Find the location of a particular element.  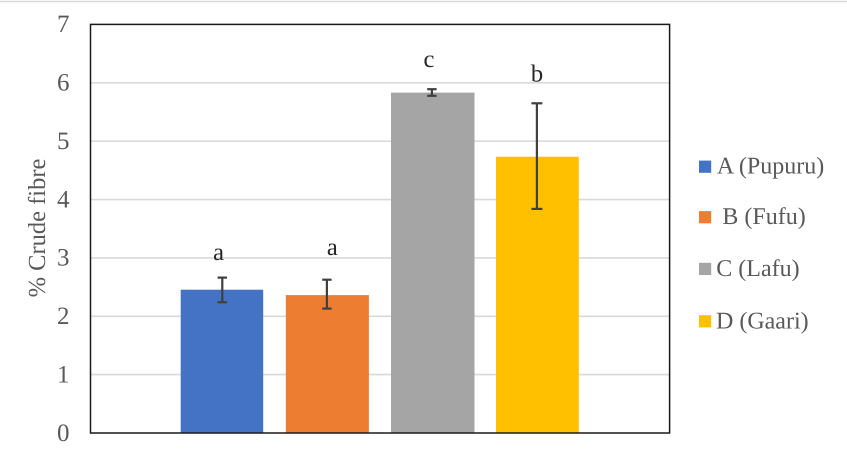

svg-text: 1 is located at coordinates (63, 374).